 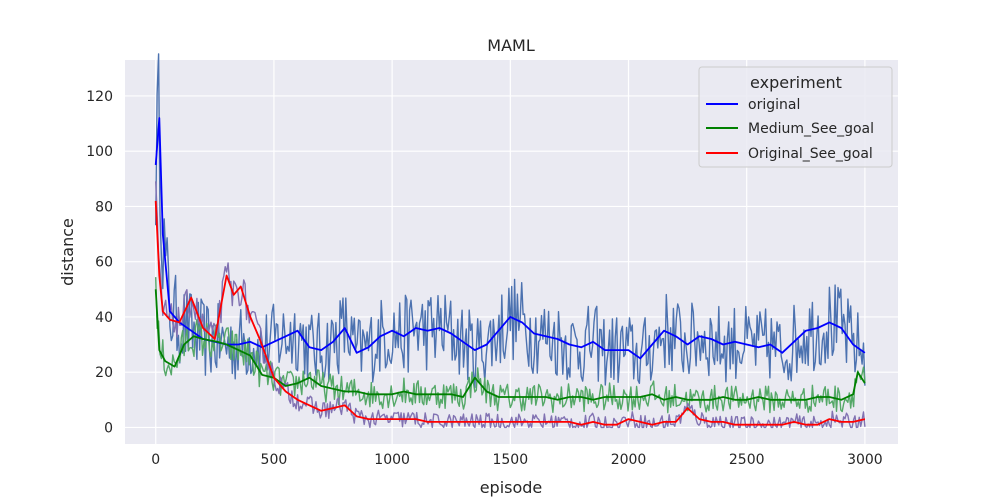 I want to click on x-axis-label: episode, so click(x=511, y=487).